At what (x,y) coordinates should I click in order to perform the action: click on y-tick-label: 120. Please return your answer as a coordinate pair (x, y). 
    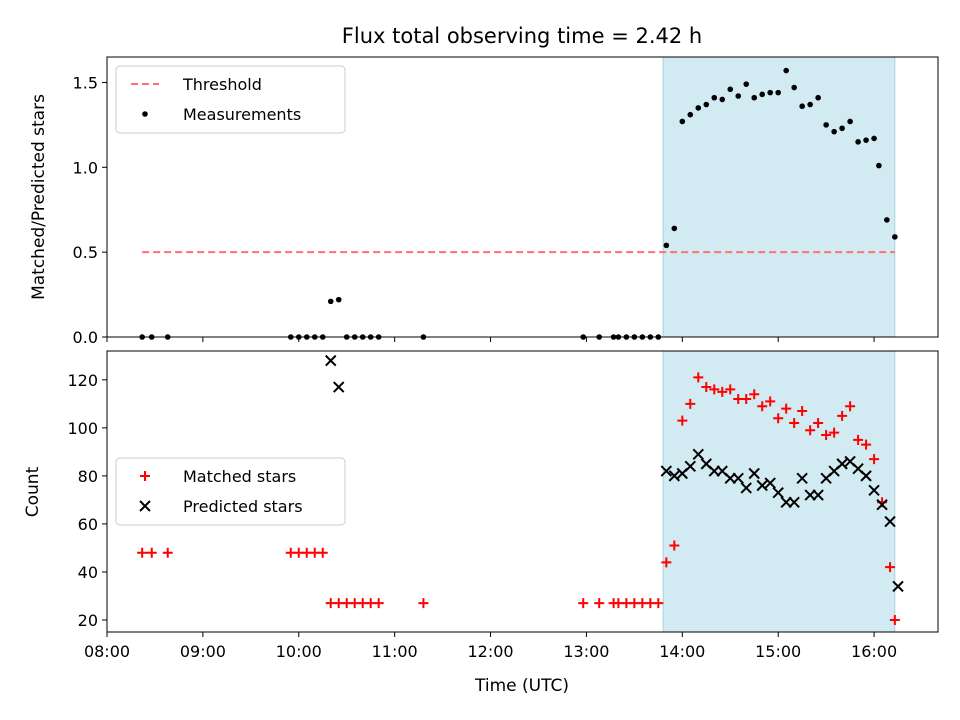
    Looking at the image, I should click on (82, 380).